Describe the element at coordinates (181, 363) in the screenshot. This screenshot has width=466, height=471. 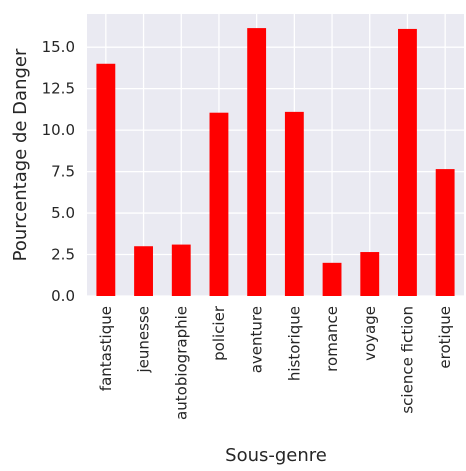
I see `x-tick-label: autobiographie` at that location.